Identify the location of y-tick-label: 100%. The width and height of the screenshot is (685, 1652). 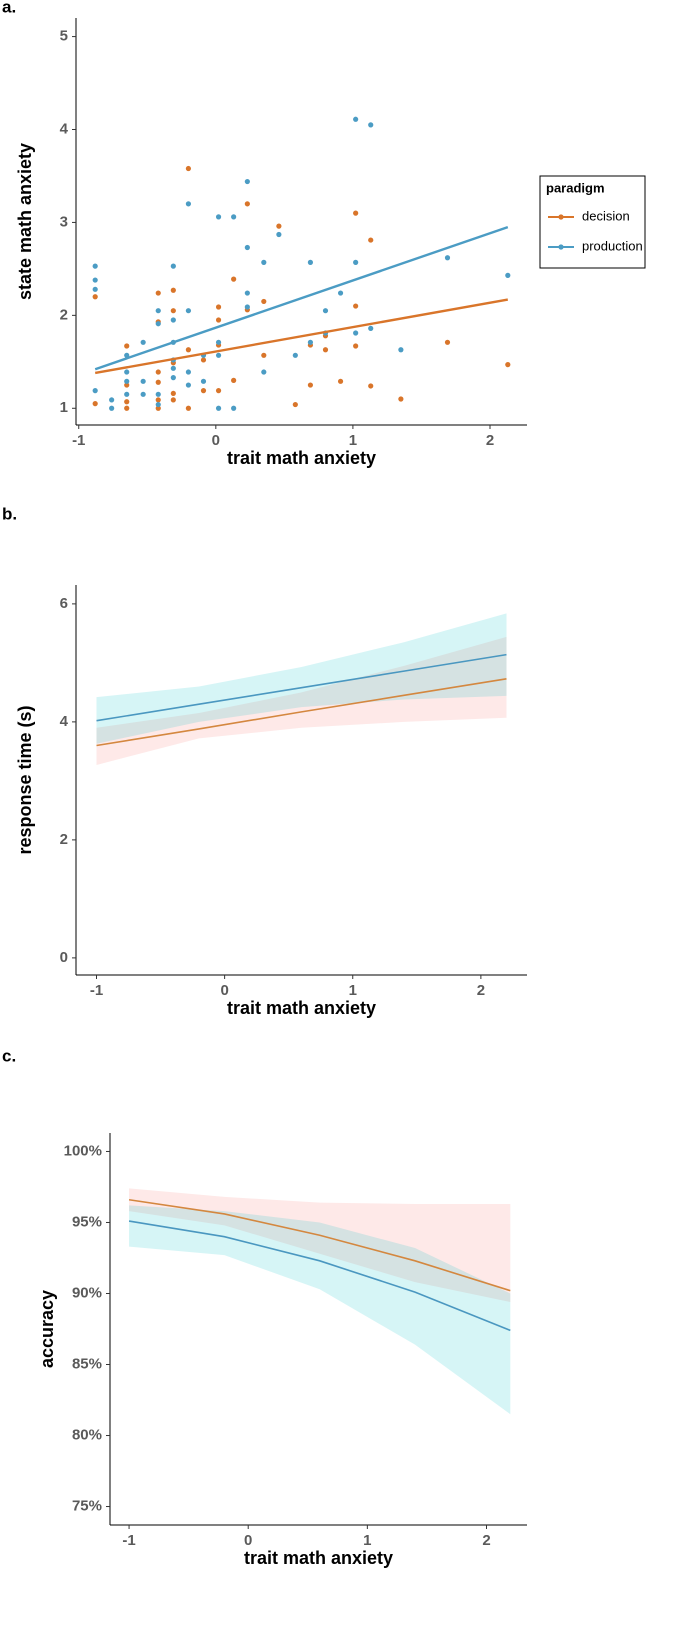
(83, 1150).